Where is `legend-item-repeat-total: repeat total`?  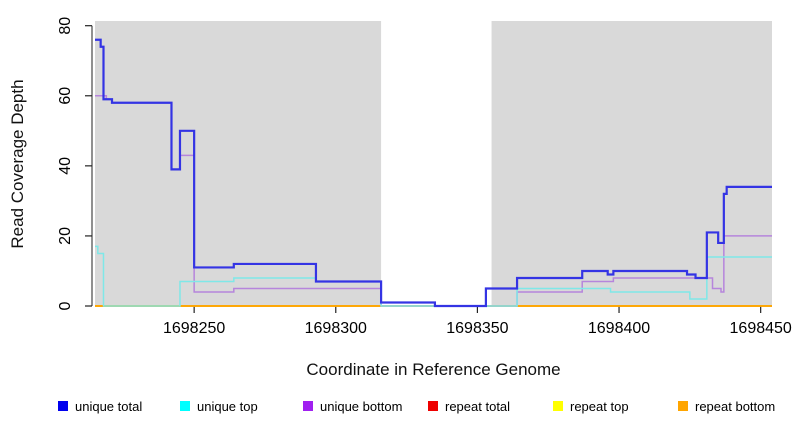
legend-item-repeat-total: repeat total is located at coordinates (469, 406).